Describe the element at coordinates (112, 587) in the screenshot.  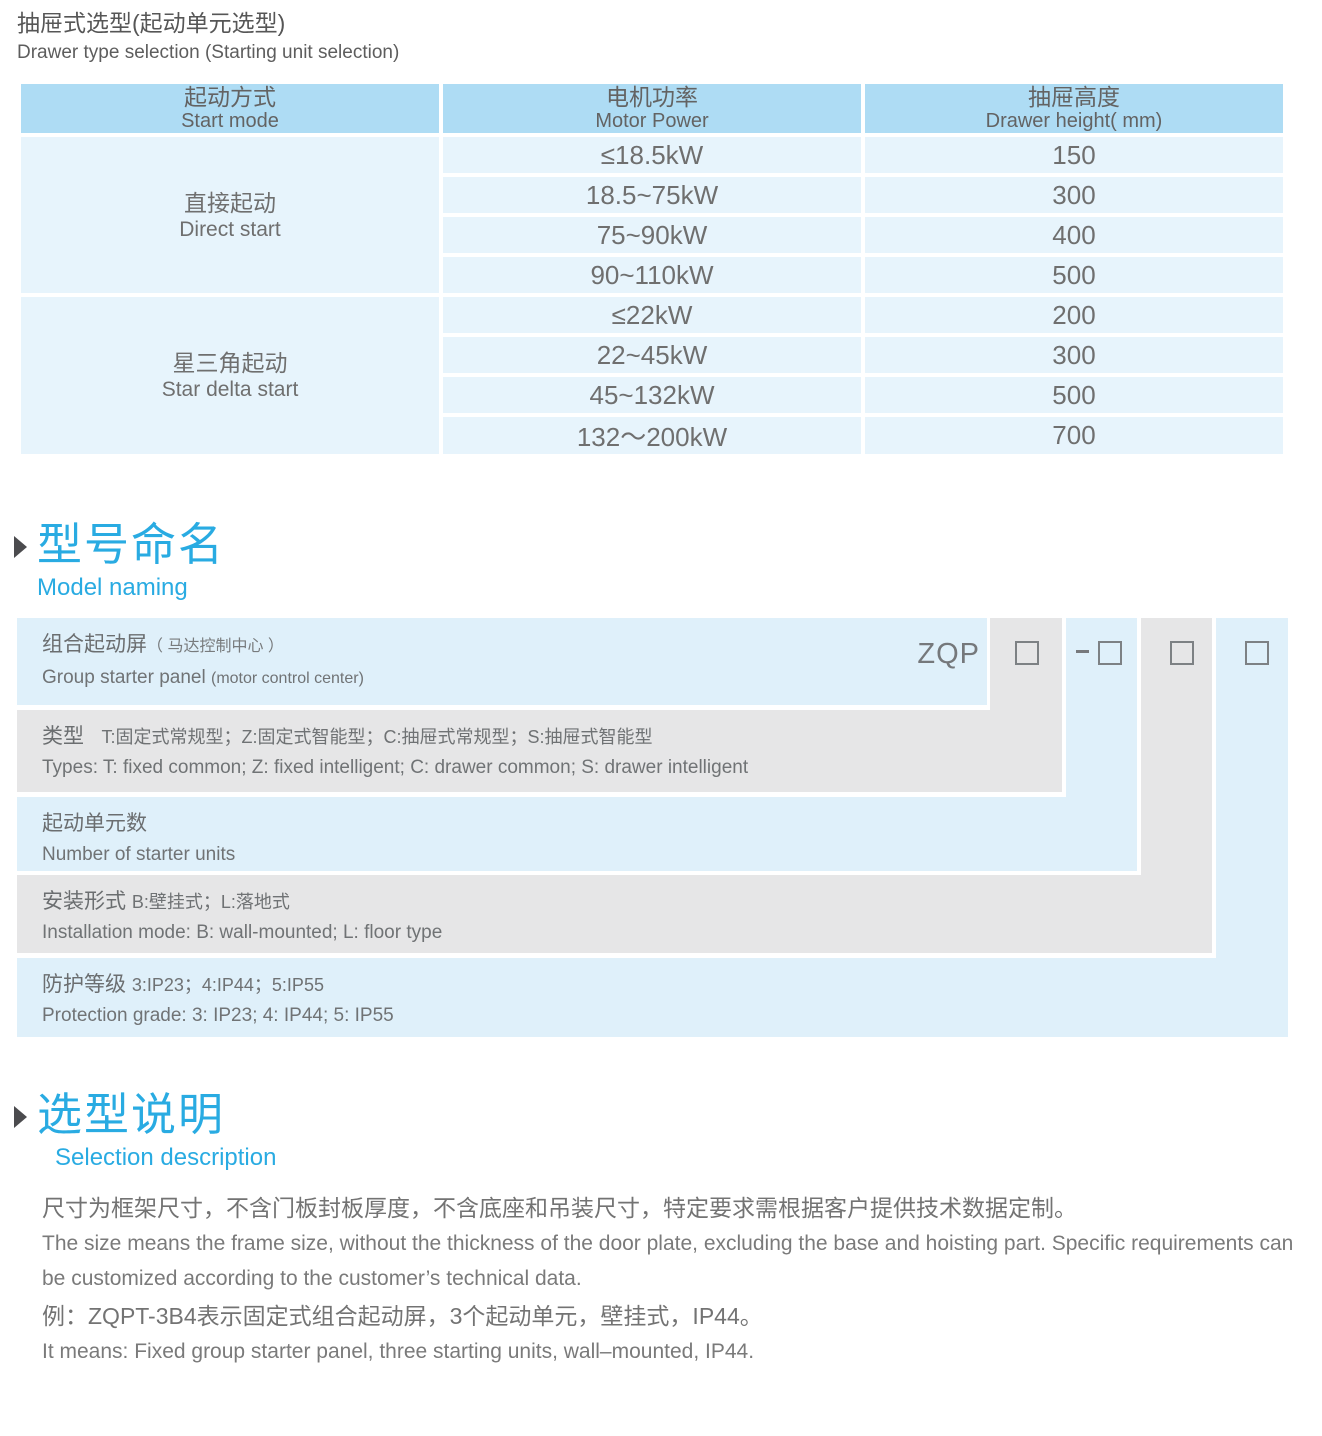
I see `section-heading-en: Model naming` at that location.